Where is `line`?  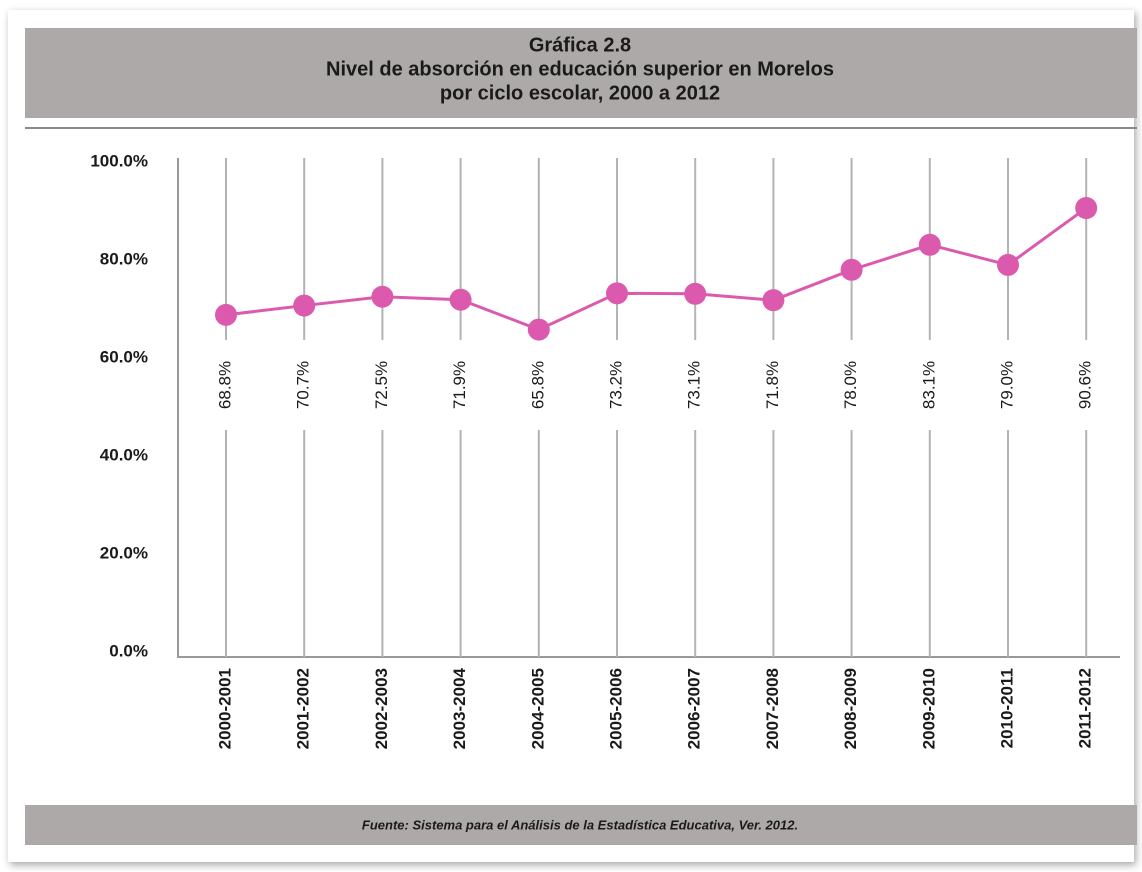
line is located at coordinates (656, 269).